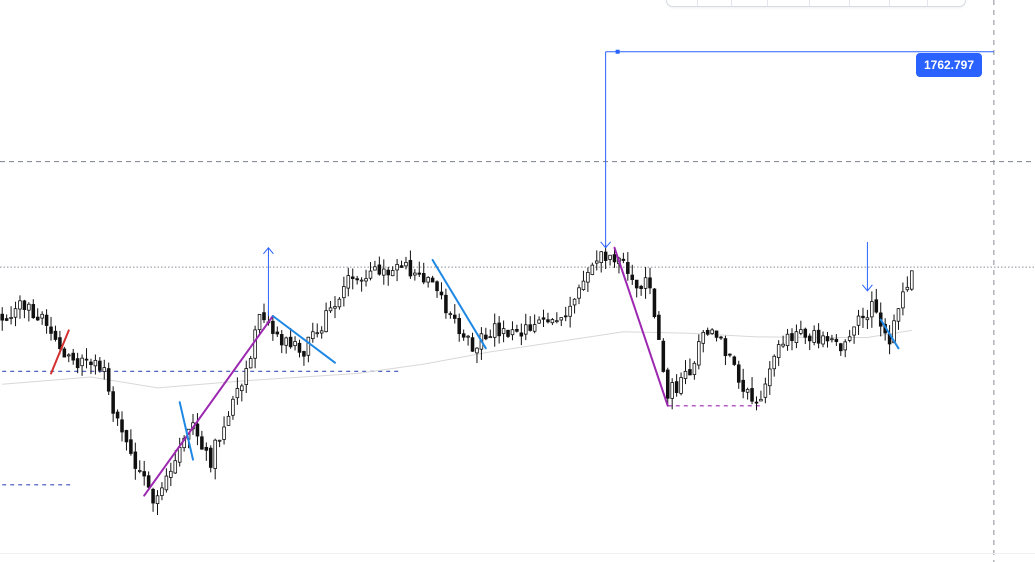  Describe the element at coordinates (457, 359) in the screenshot. I see `gray-moving-average` at that location.